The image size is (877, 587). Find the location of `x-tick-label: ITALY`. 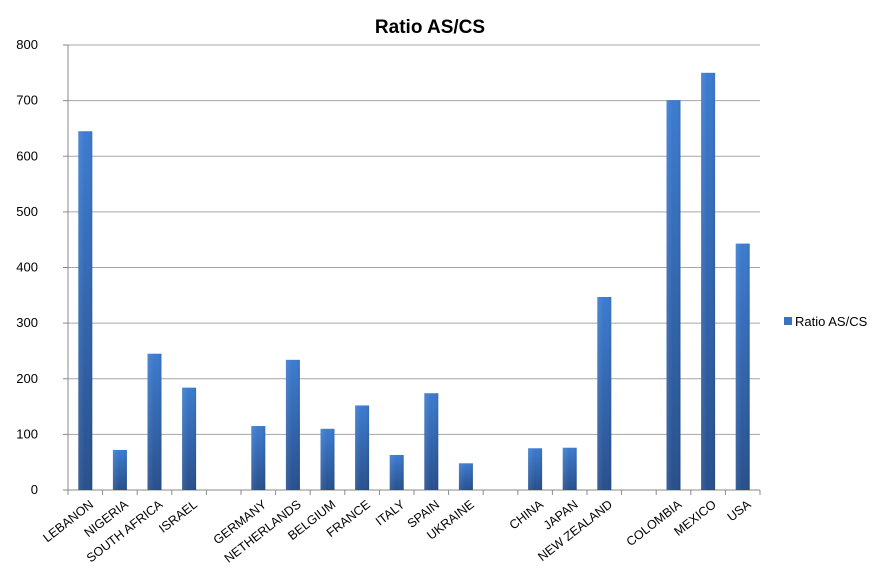

x-tick-label: ITALY is located at coordinates (390, 513).